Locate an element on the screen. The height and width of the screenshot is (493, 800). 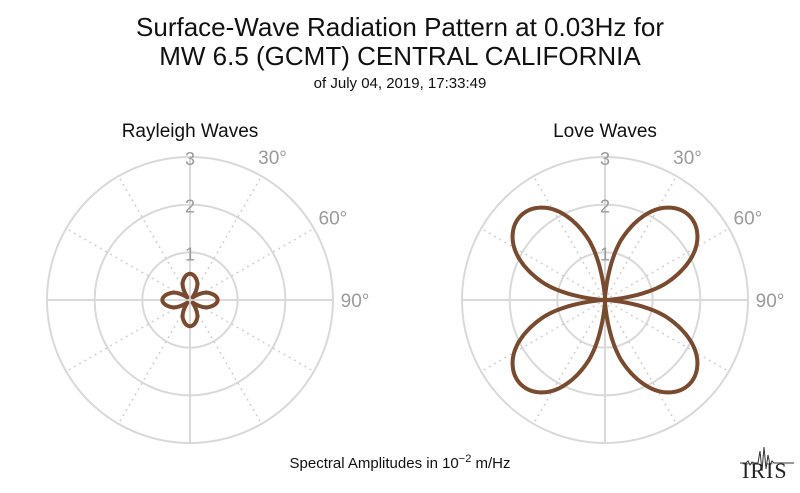
chart-2-radiation-curve is located at coordinates (605, 300).